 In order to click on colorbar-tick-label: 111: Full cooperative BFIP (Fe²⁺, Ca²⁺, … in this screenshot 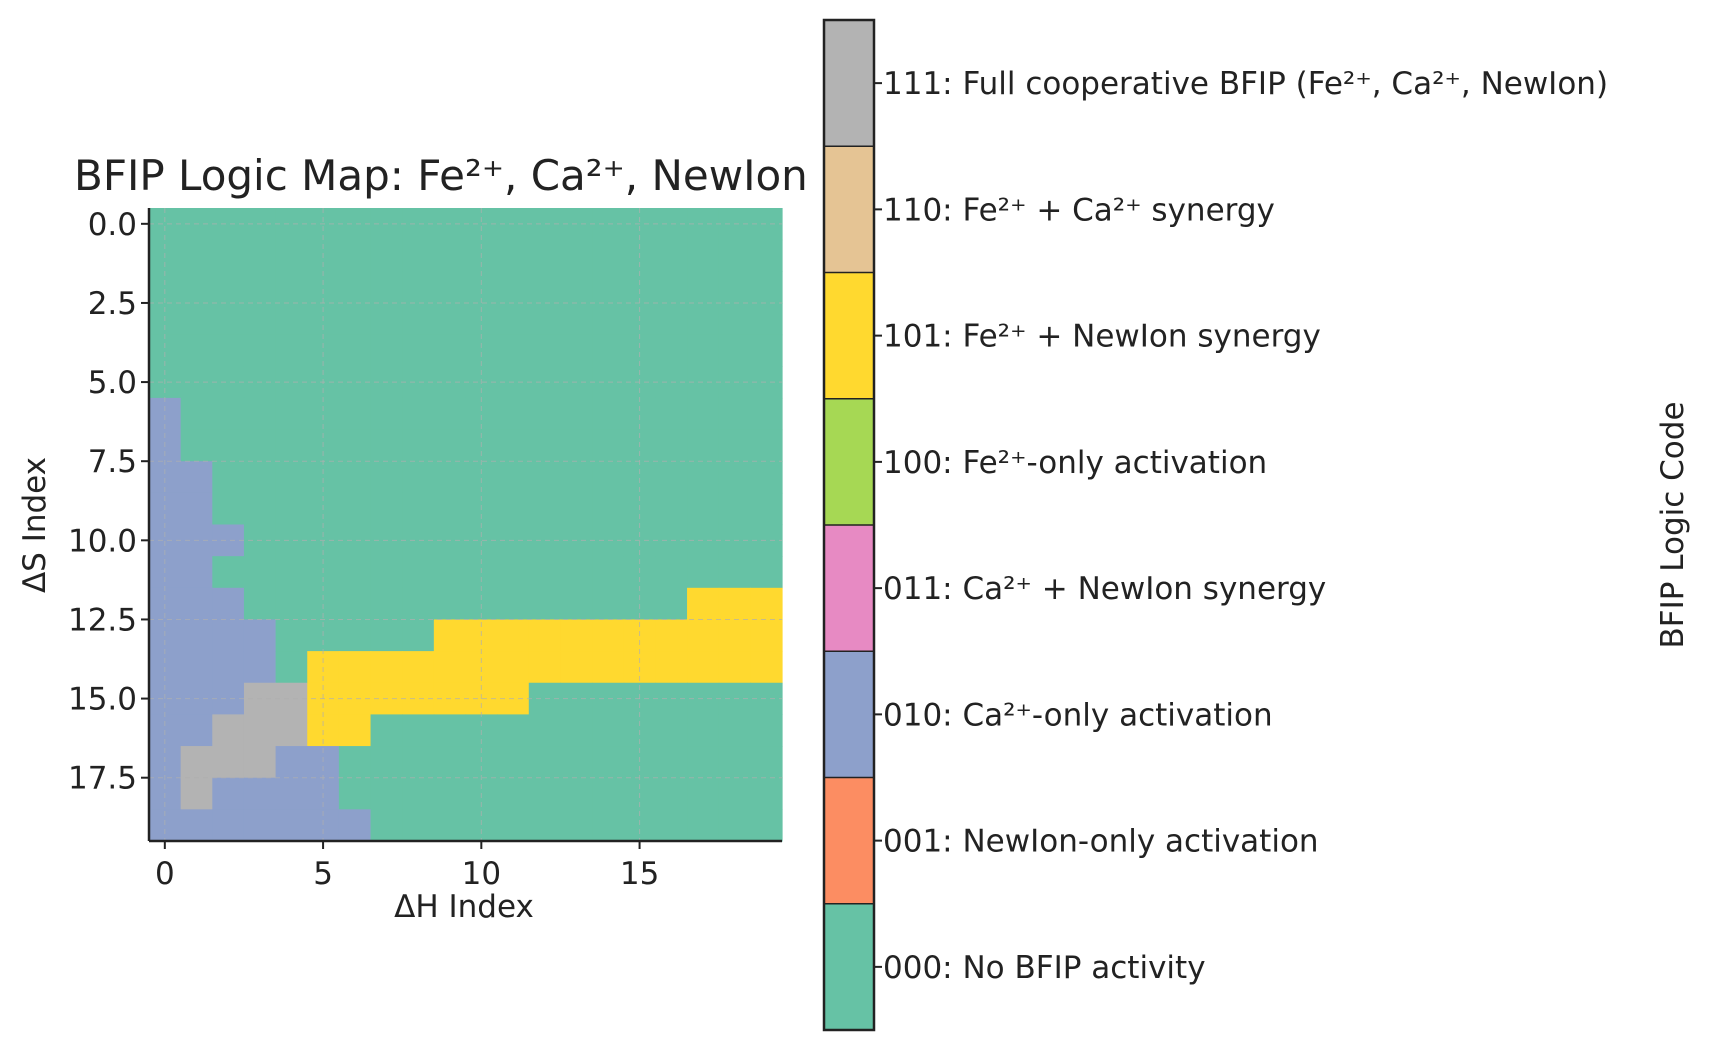, I will do `click(1245, 84)`.